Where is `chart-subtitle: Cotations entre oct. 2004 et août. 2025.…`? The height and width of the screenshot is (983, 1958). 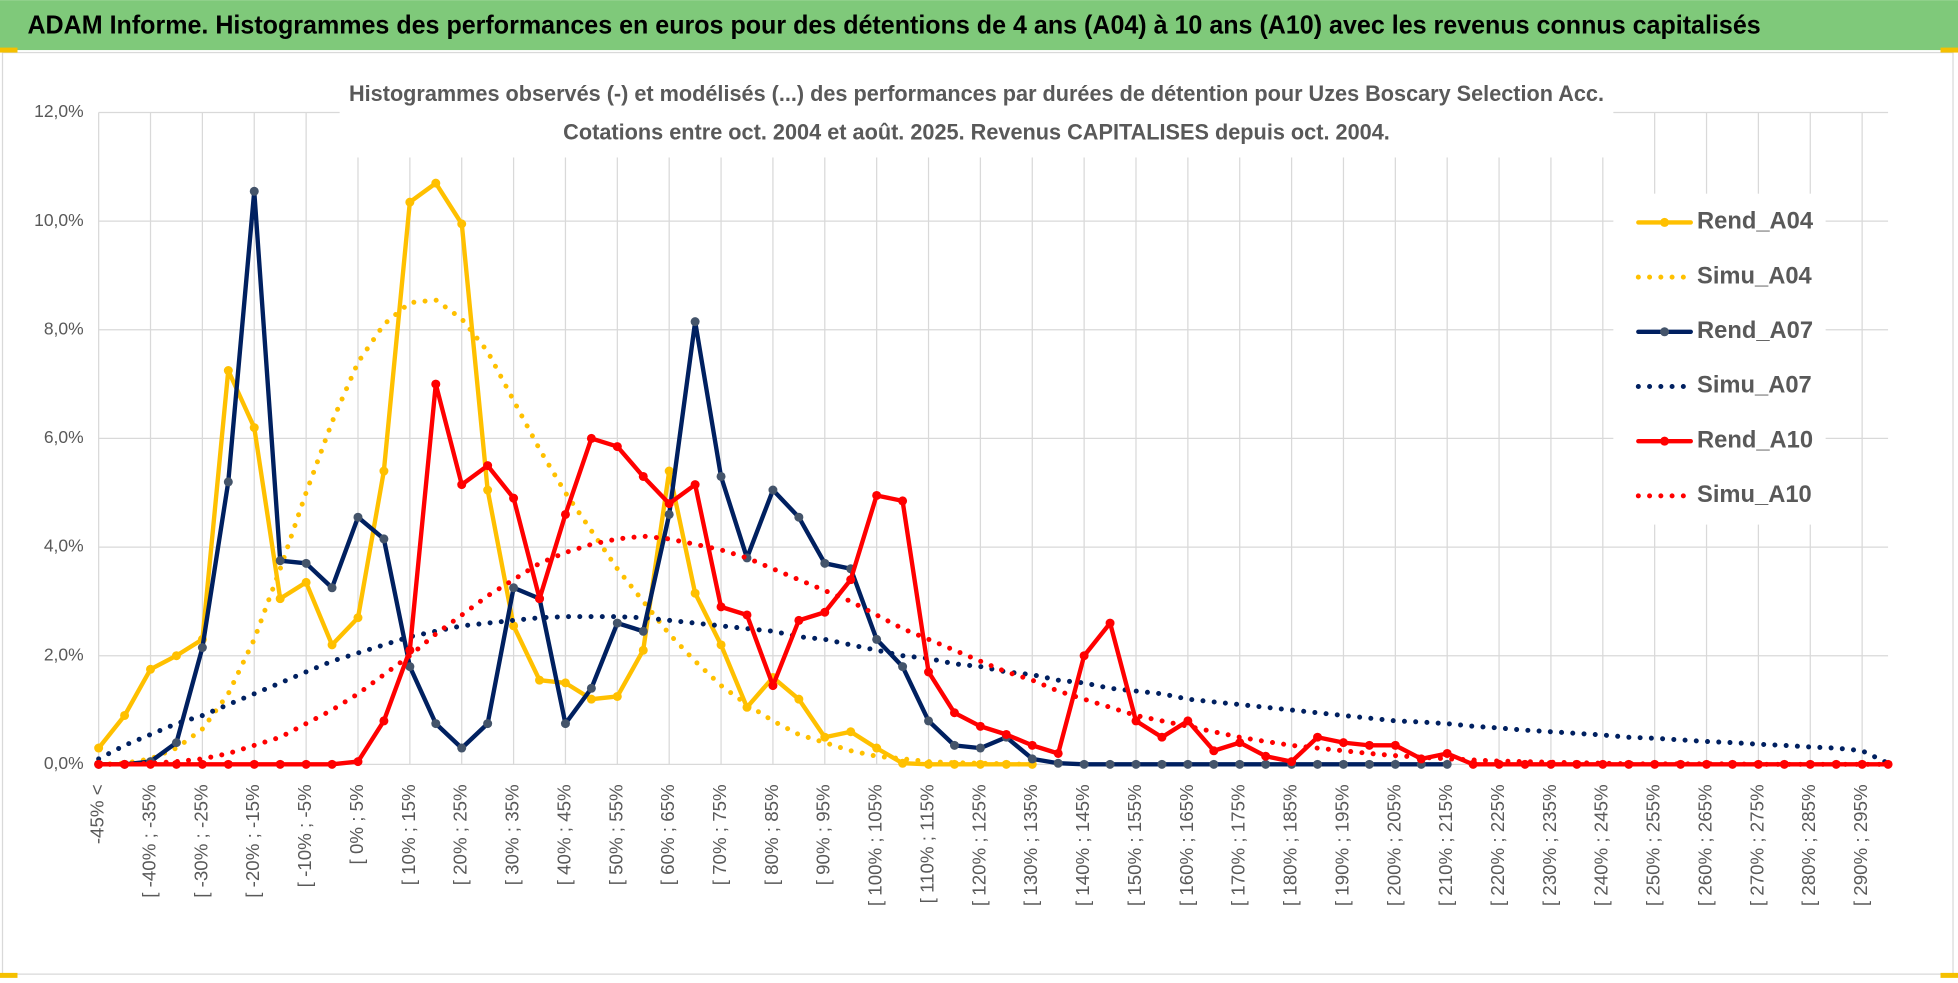 chart-subtitle: Cotations entre oct. 2004 et août. 2025.… is located at coordinates (976, 132).